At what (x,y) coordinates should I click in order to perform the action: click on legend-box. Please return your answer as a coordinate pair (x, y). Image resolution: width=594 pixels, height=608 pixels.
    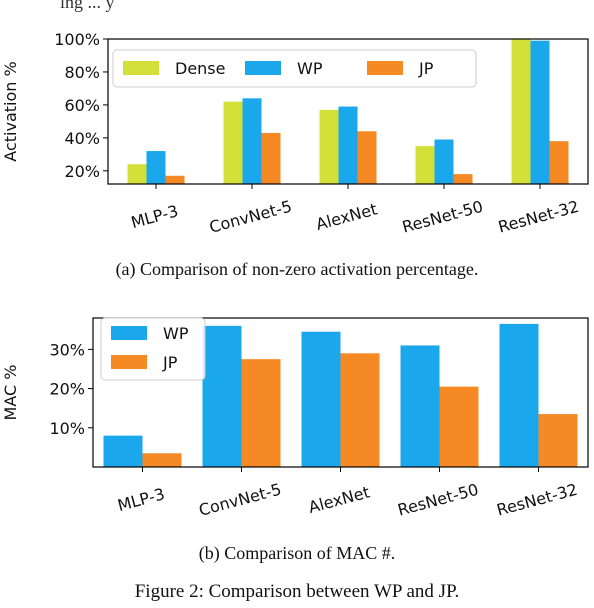
    Looking at the image, I should click on (294, 68).